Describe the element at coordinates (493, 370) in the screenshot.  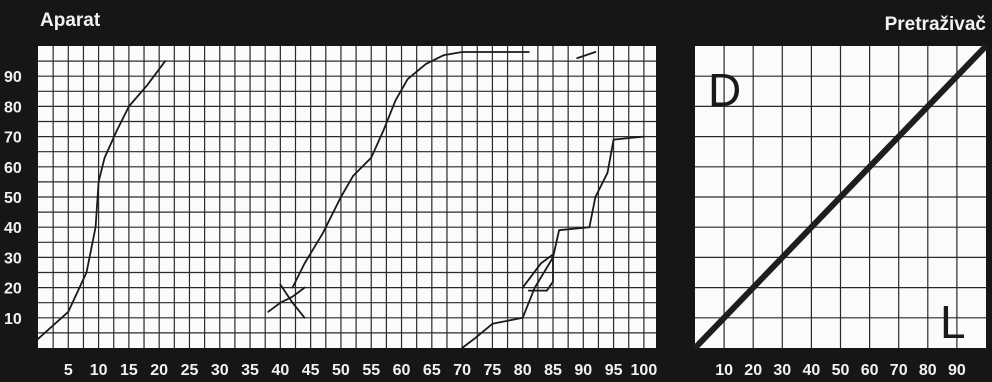
I see `aparat-x-tick-label: 75` at that location.